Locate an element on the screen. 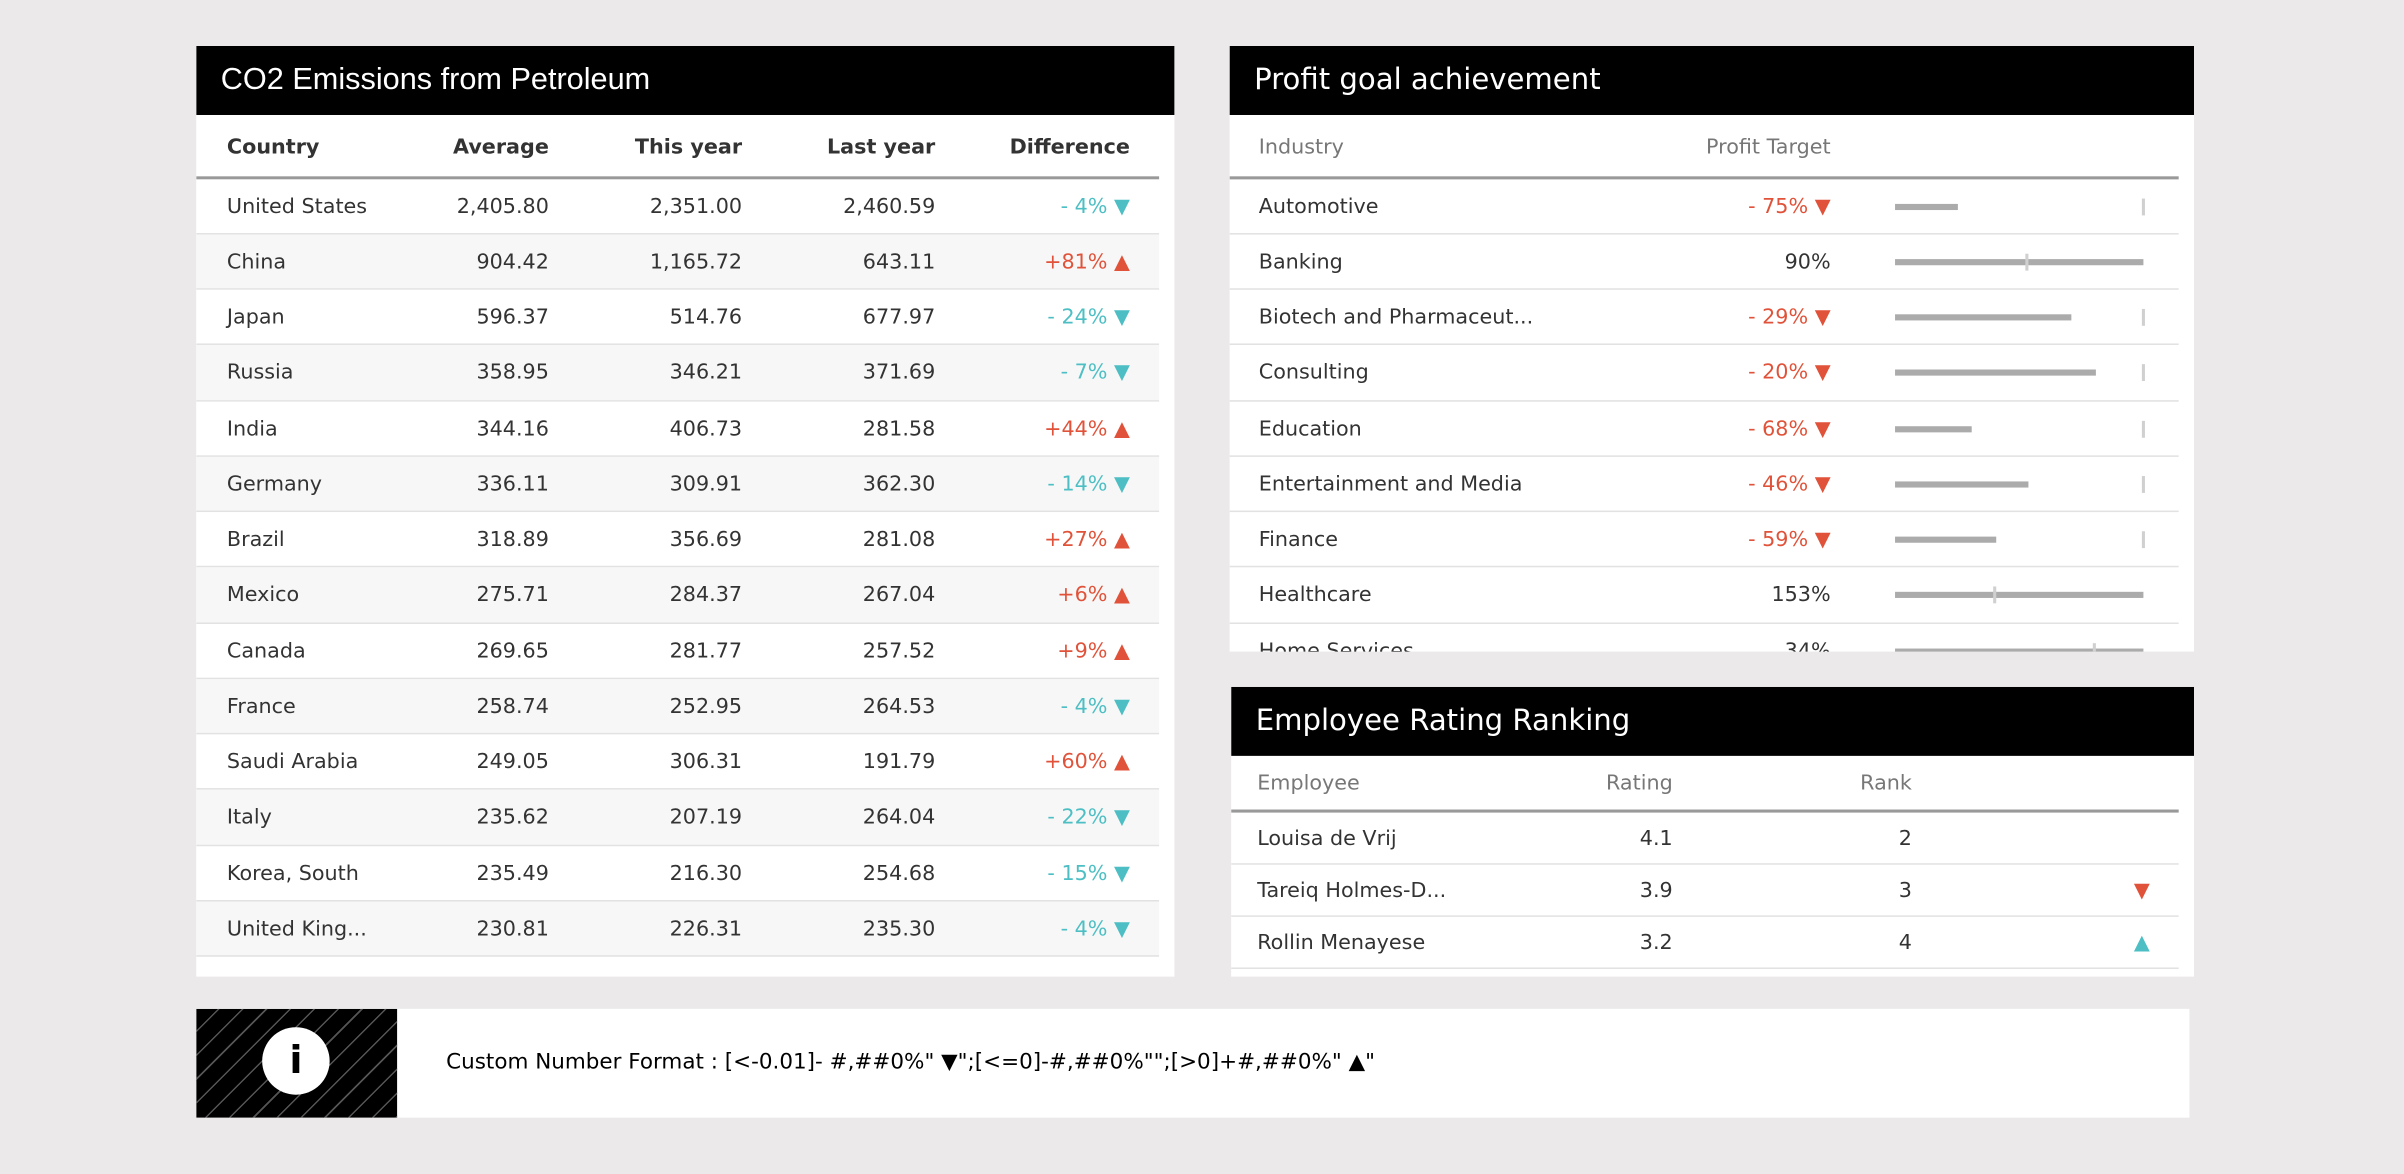 Image resolution: width=2404 pixels, height=1174 pixels. table-cell: +81% ▲ is located at coordinates (1087, 262).